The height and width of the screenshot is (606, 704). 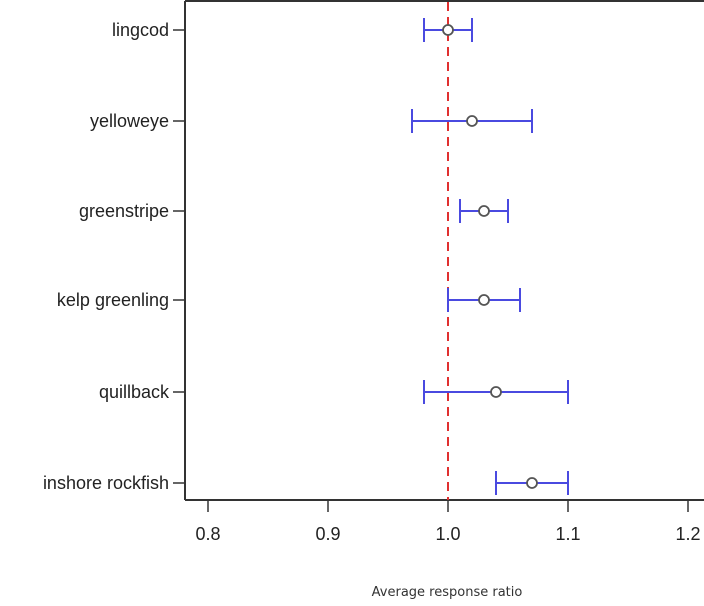 What do you see at coordinates (134, 392) in the screenshot?
I see `category-label: quillback` at bounding box center [134, 392].